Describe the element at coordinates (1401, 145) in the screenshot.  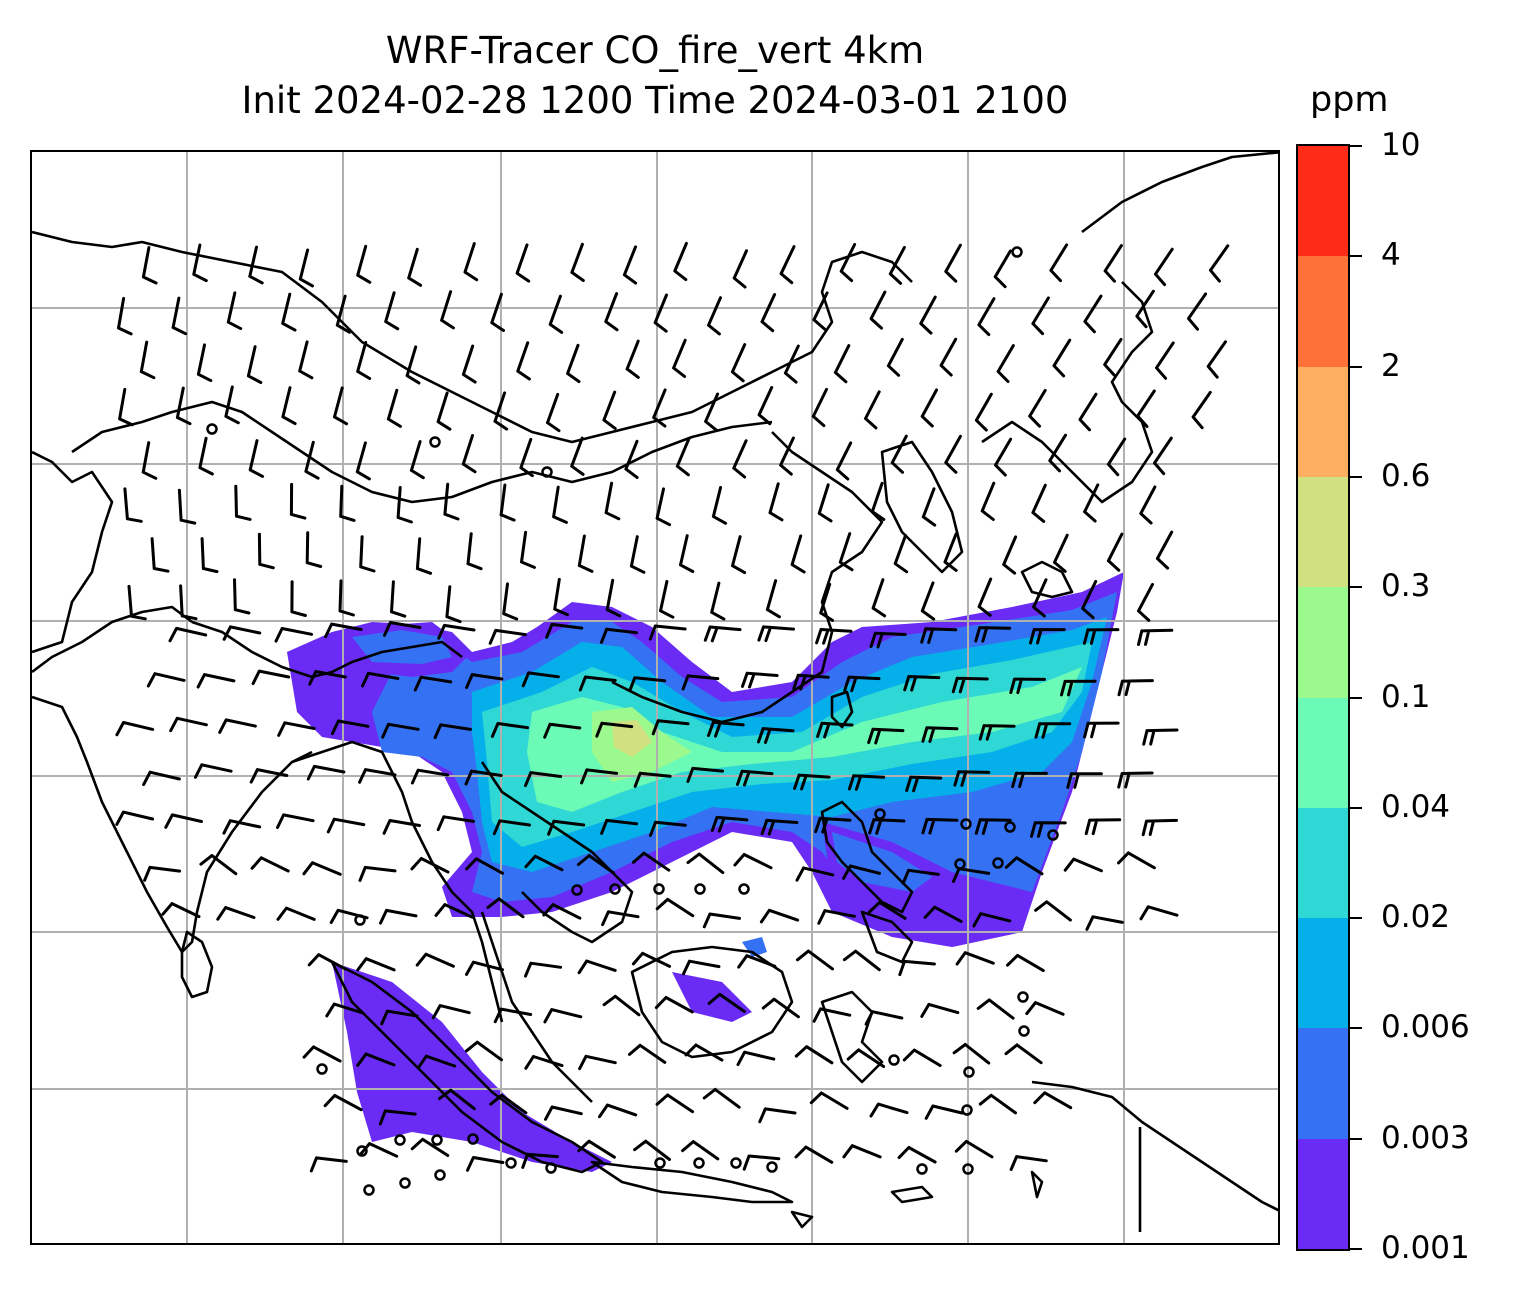
I see `colorbar-tick-label: 10` at that location.